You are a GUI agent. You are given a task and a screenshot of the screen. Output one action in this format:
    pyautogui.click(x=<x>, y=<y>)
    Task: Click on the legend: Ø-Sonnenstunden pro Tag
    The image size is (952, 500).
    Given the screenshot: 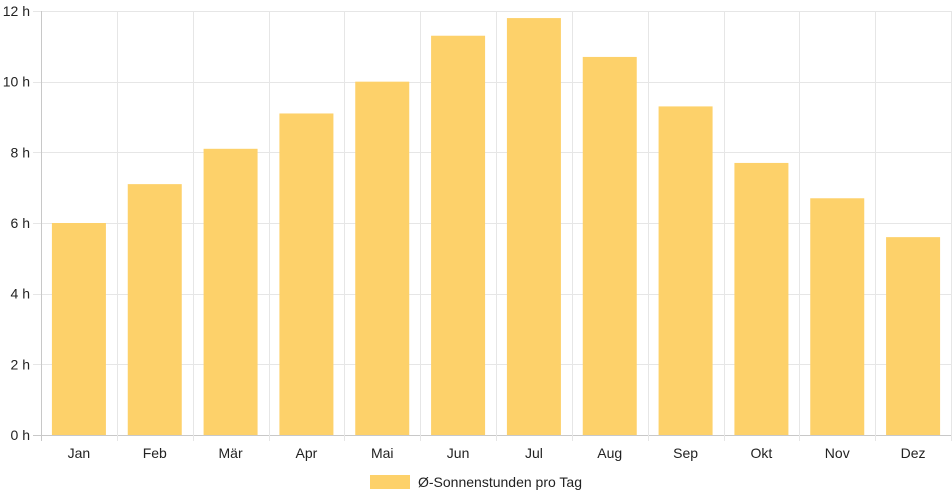 What is the action you would take?
    pyautogui.click(x=476, y=482)
    